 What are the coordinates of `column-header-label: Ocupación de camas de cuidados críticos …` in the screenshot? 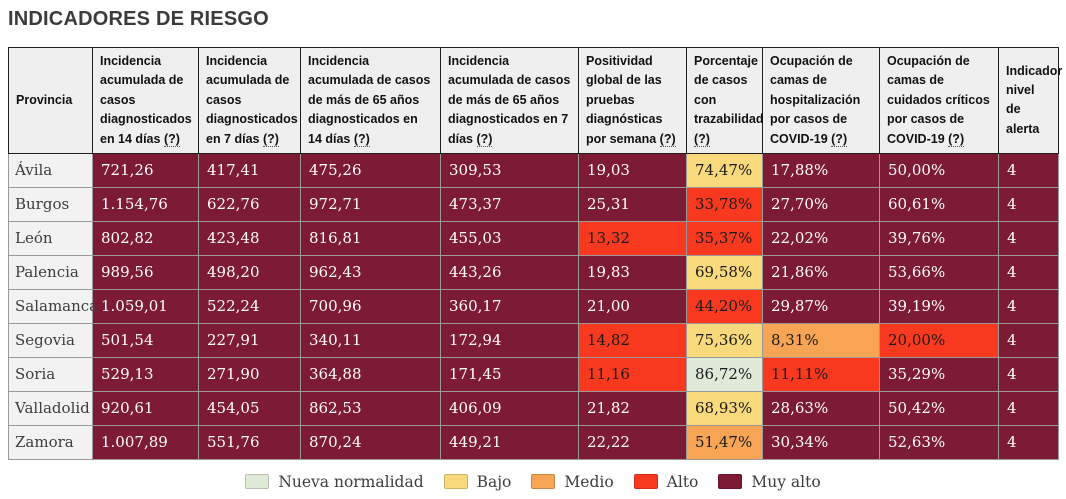 It's located at (938, 100).